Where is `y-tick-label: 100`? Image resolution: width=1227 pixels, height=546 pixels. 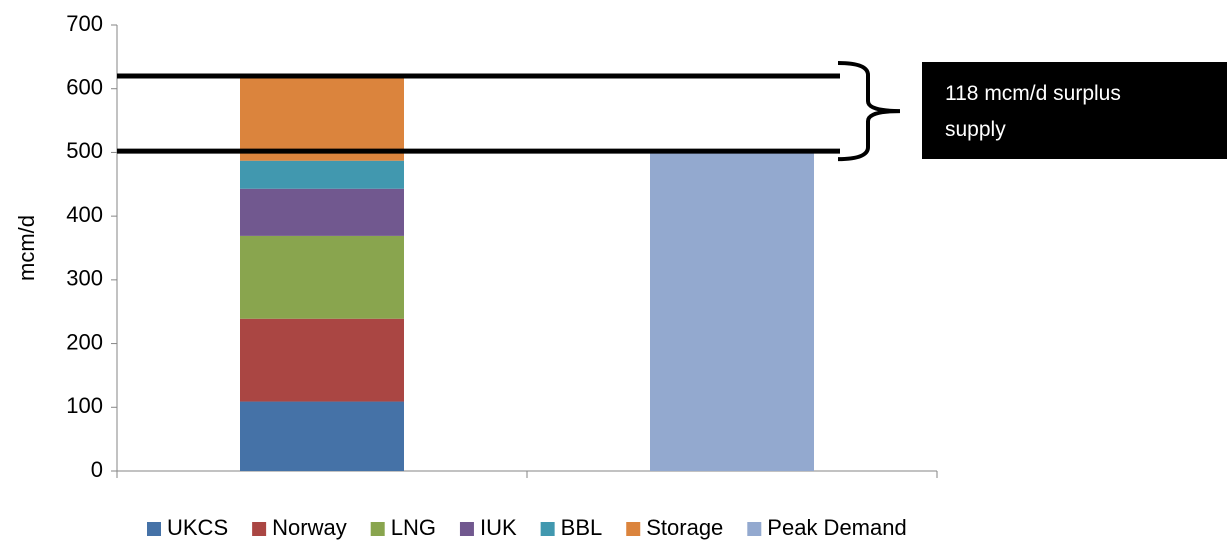 y-tick-label: 100 is located at coordinates (84, 405).